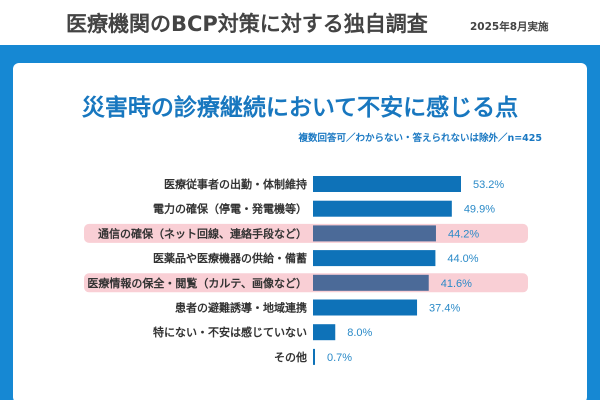 The height and width of the screenshot is (403, 600). Describe the element at coordinates (230, 209) in the screenshot. I see `category-label: 電力の確保（停電・発電機等）` at that location.